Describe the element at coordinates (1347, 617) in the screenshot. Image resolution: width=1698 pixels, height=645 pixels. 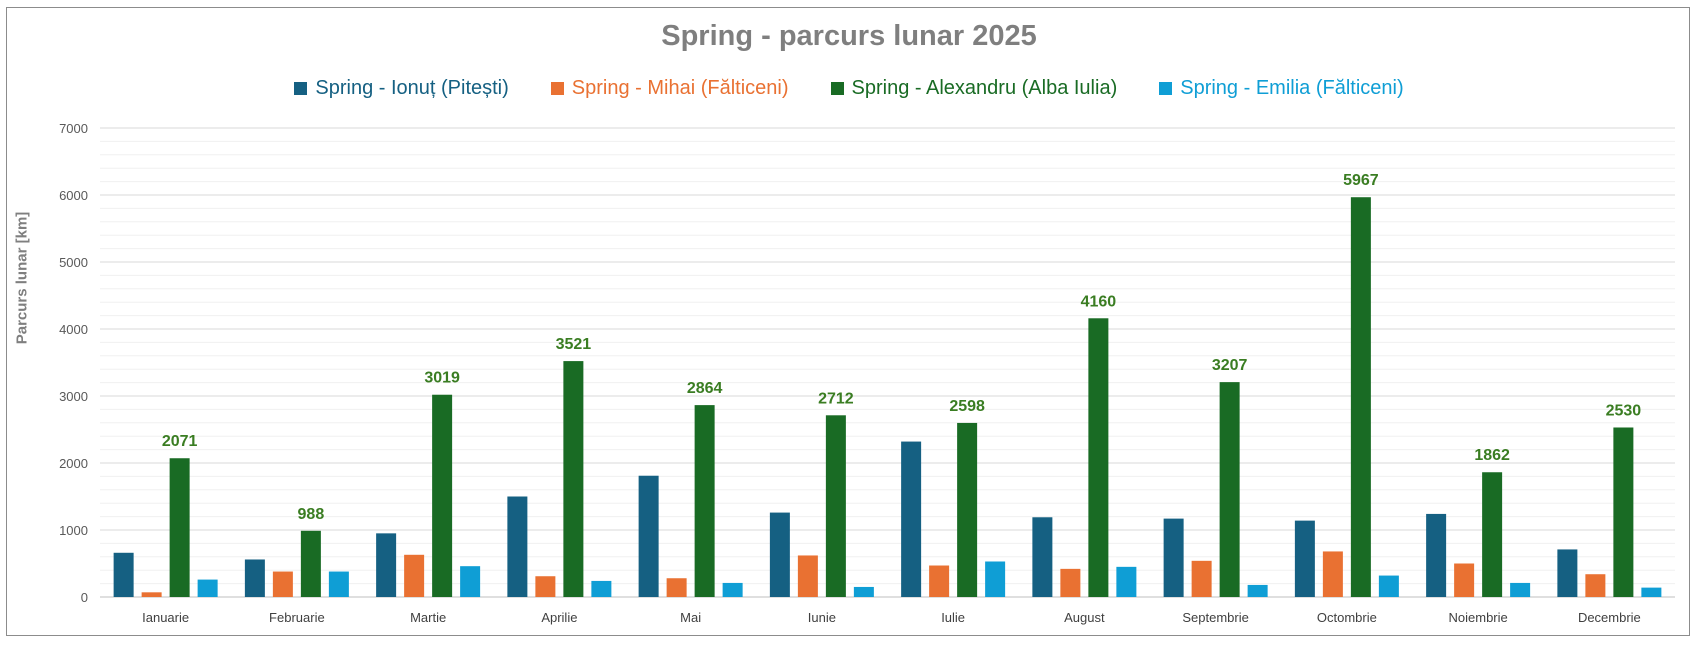
I see `x-tick-label: Octombrie` at that location.